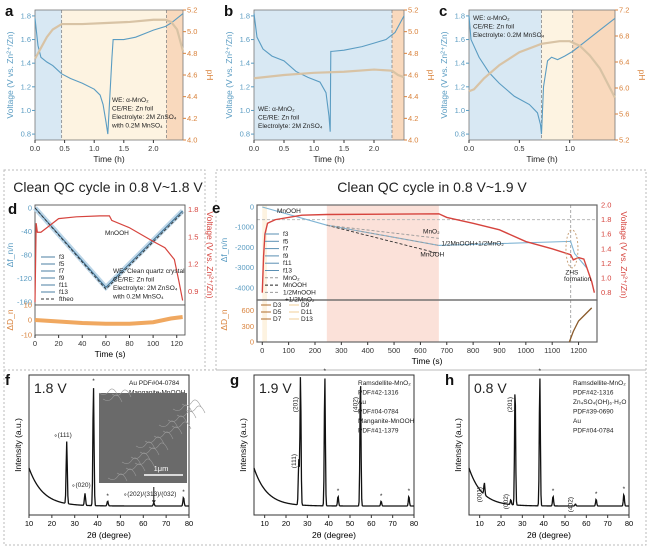 This screenshot has width=650, height=547. I want to click on panel-label: h, so click(449, 380).